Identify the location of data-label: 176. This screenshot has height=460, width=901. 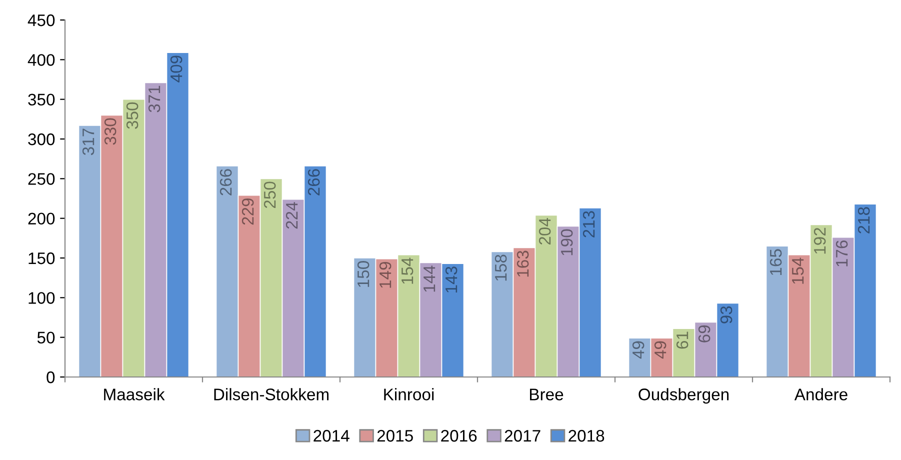
(842, 253).